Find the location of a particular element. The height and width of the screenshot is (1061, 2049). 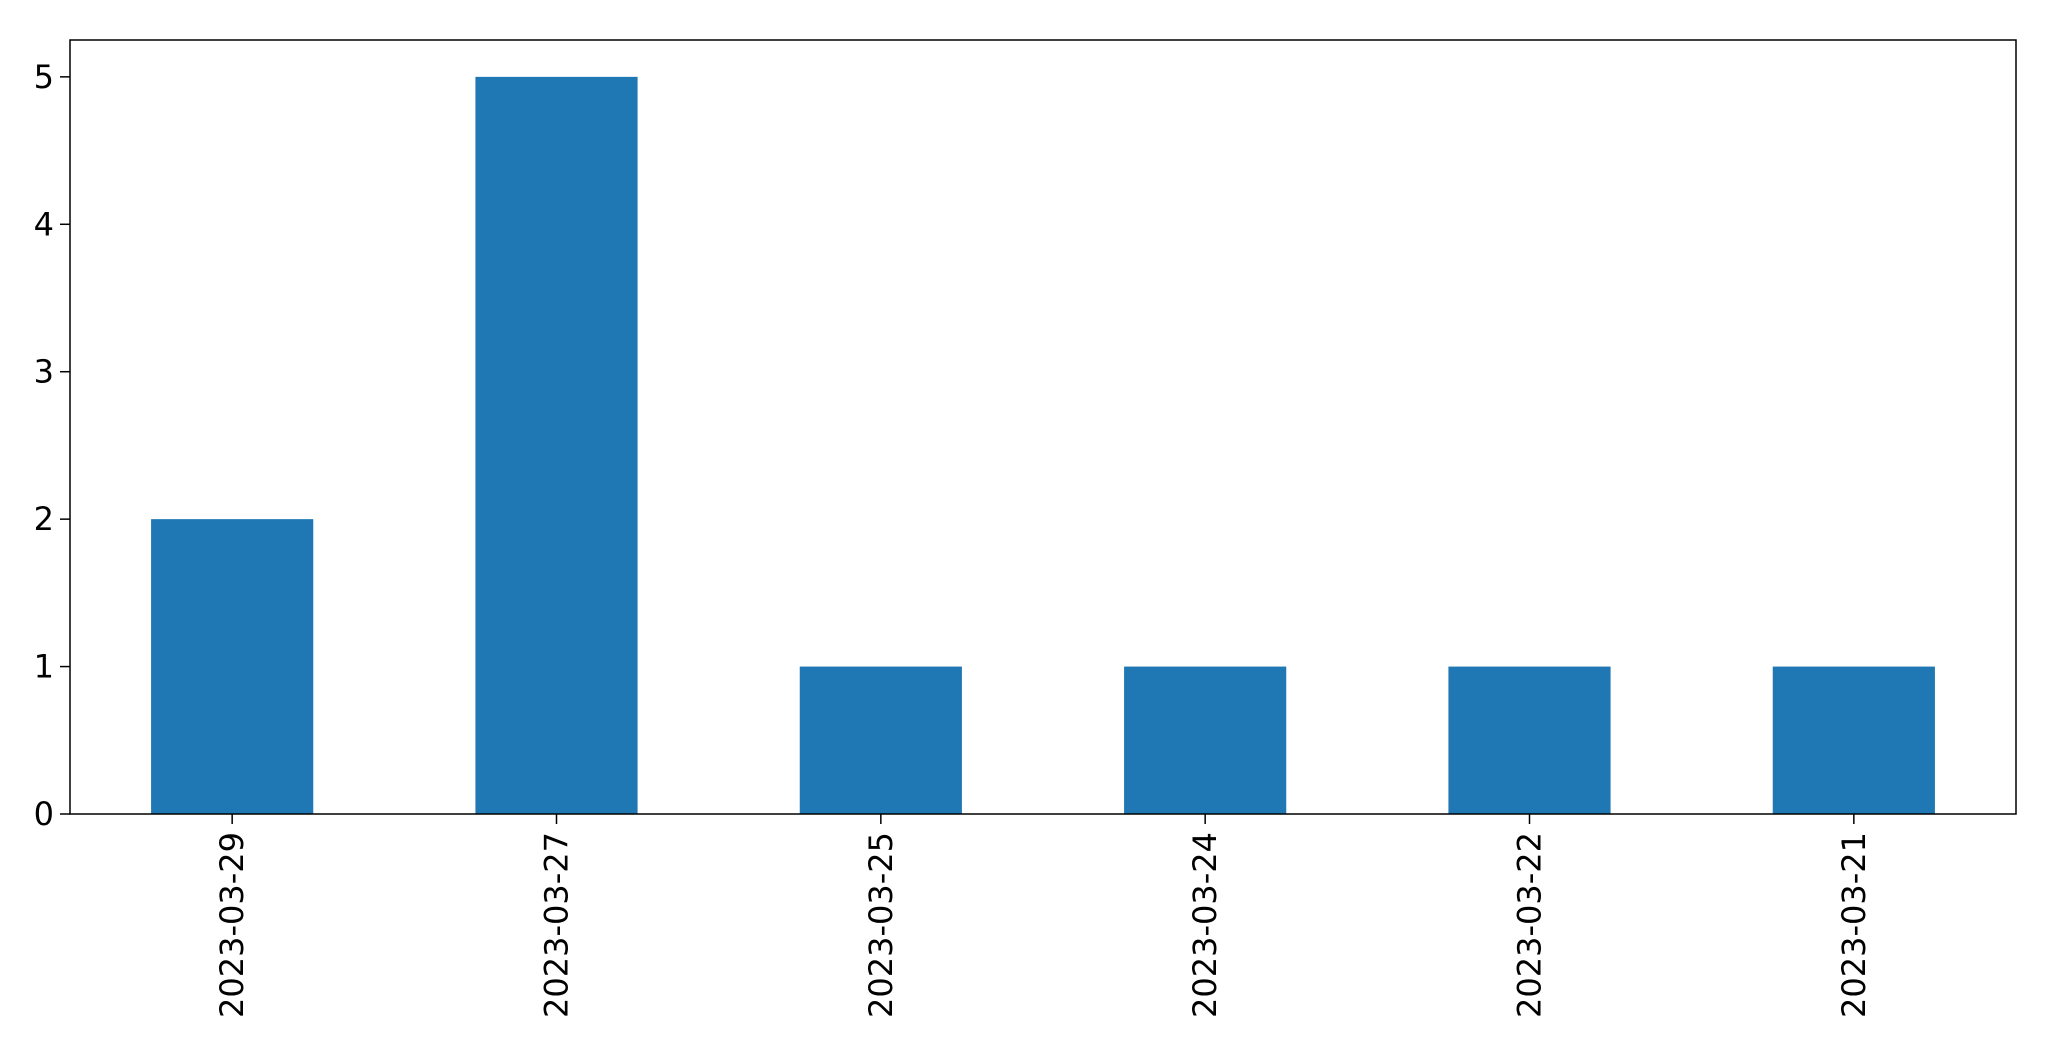

x-tick-label-2023-03-27: 2023-03-27 is located at coordinates (557, 925).